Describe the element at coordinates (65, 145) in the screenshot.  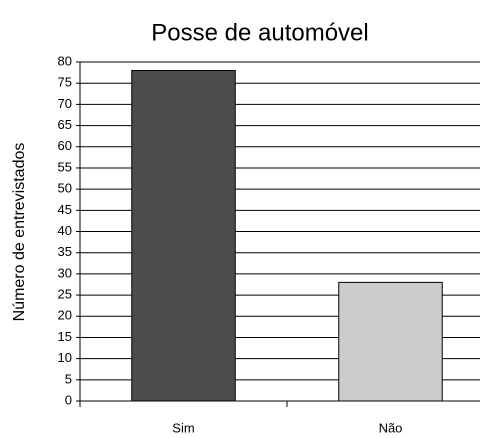
I see `y-tick-label: 60` at that location.